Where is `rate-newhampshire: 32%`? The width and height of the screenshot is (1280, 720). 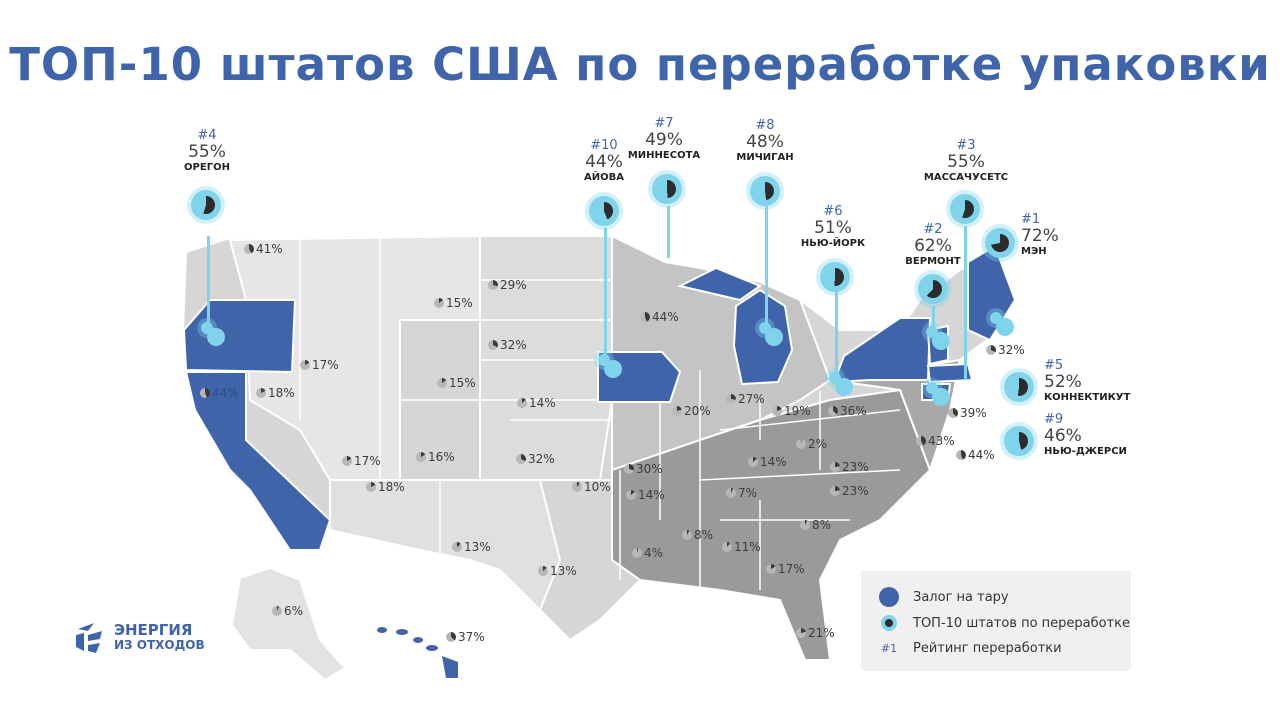 rate-newhampshire: 32% is located at coordinates (1005, 350).